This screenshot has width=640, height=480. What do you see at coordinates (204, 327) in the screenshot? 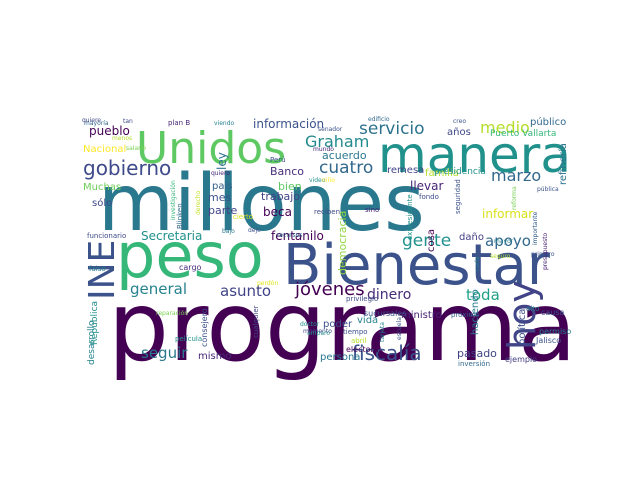
I see `word-consejero: consejero` at bounding box center [204, 327].